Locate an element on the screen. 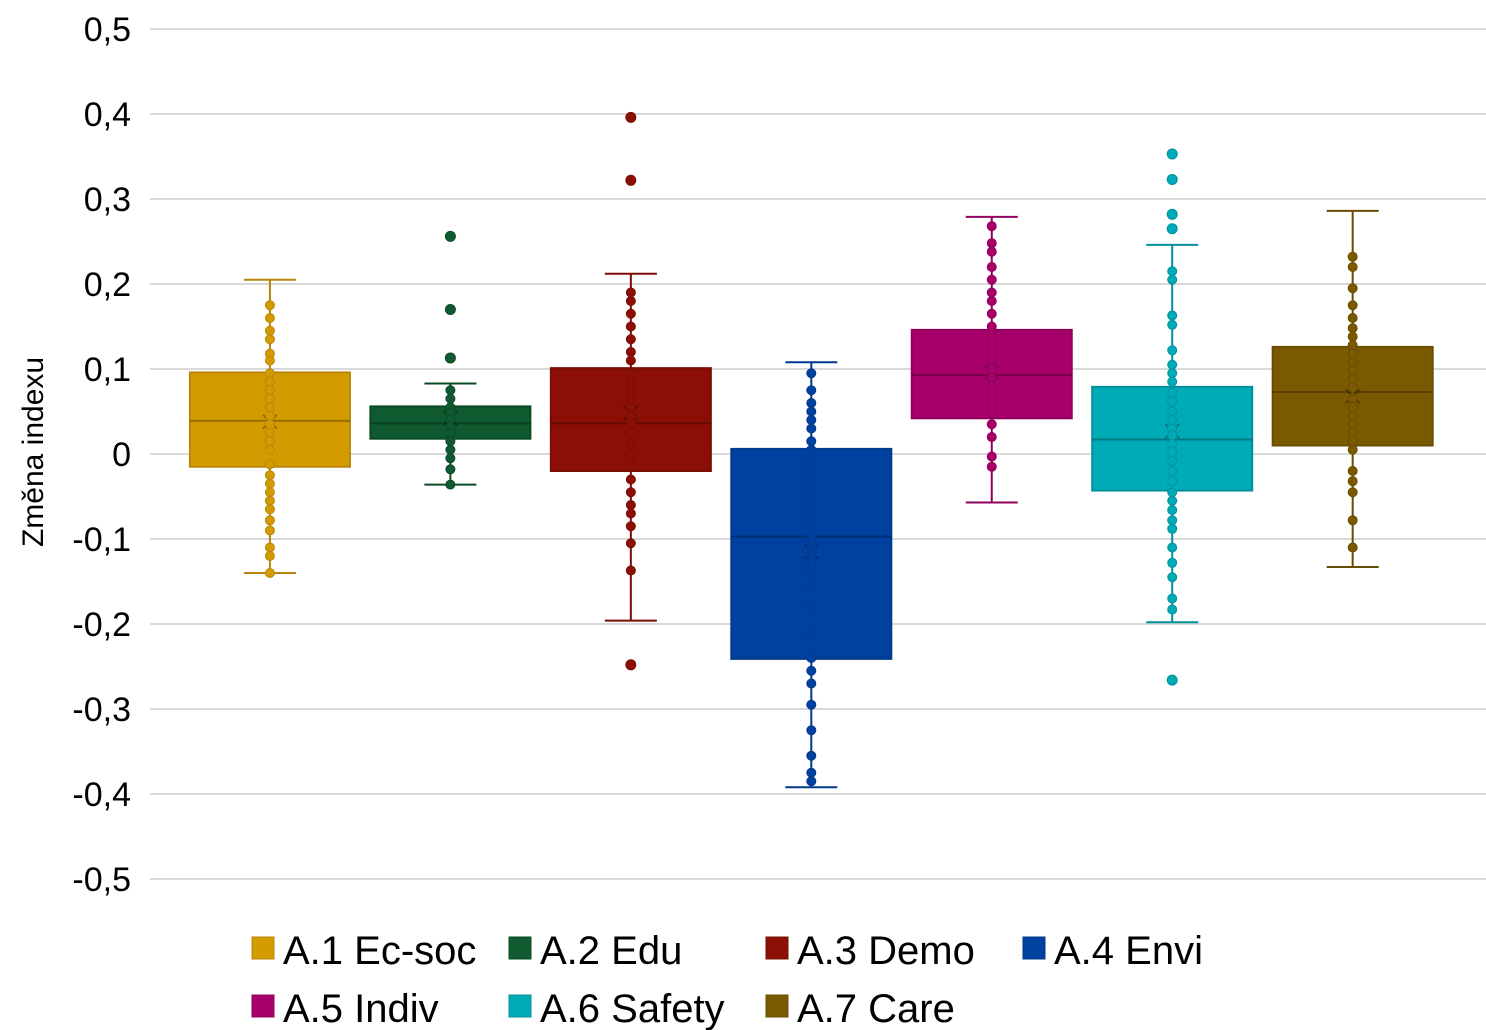 Image resolution: width=1486 pixels, height=1030 pixels. legend-label: A.4 Envi is located at coordinates (1128, 951).